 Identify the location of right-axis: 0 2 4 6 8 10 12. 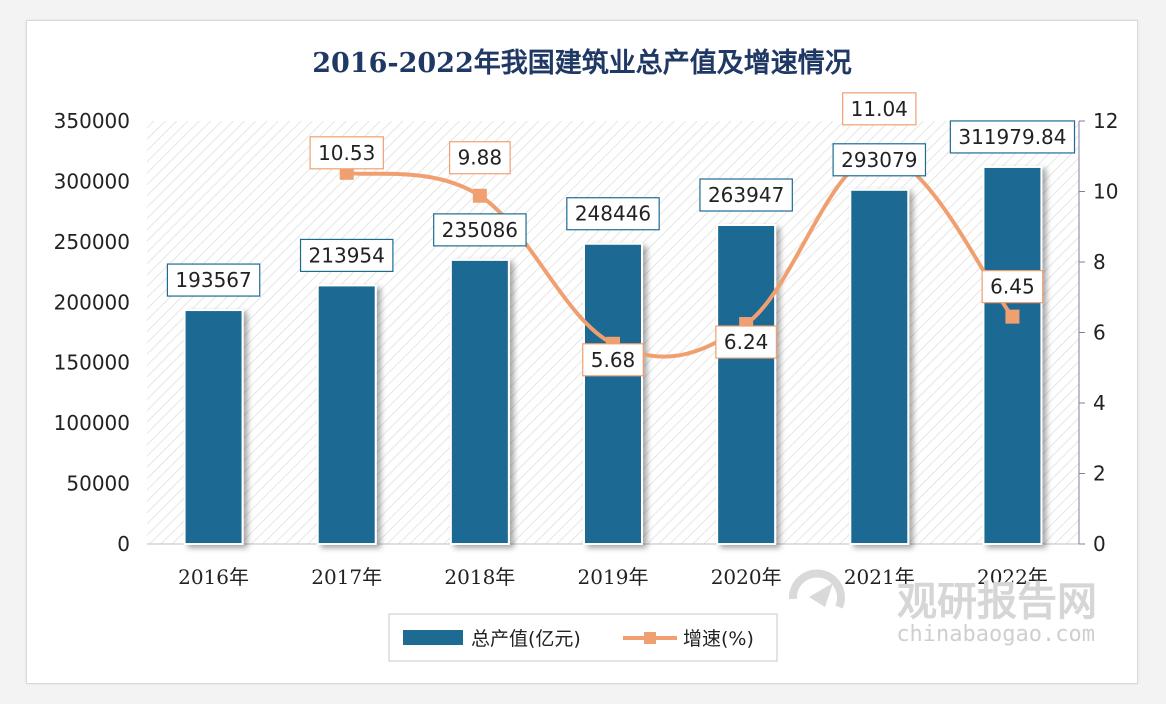
(1098, 332).